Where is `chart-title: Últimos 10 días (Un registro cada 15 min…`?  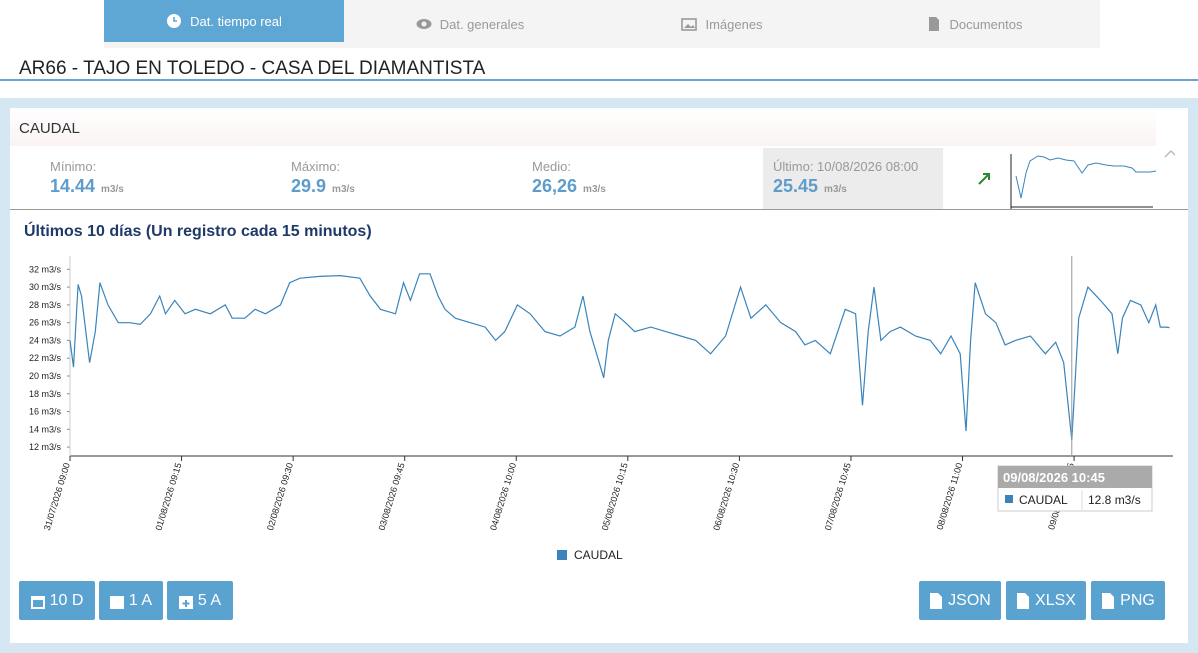 chart-title: Últimos 10 días (Un registro cada 15 min… is located at coordinates (198, 230).